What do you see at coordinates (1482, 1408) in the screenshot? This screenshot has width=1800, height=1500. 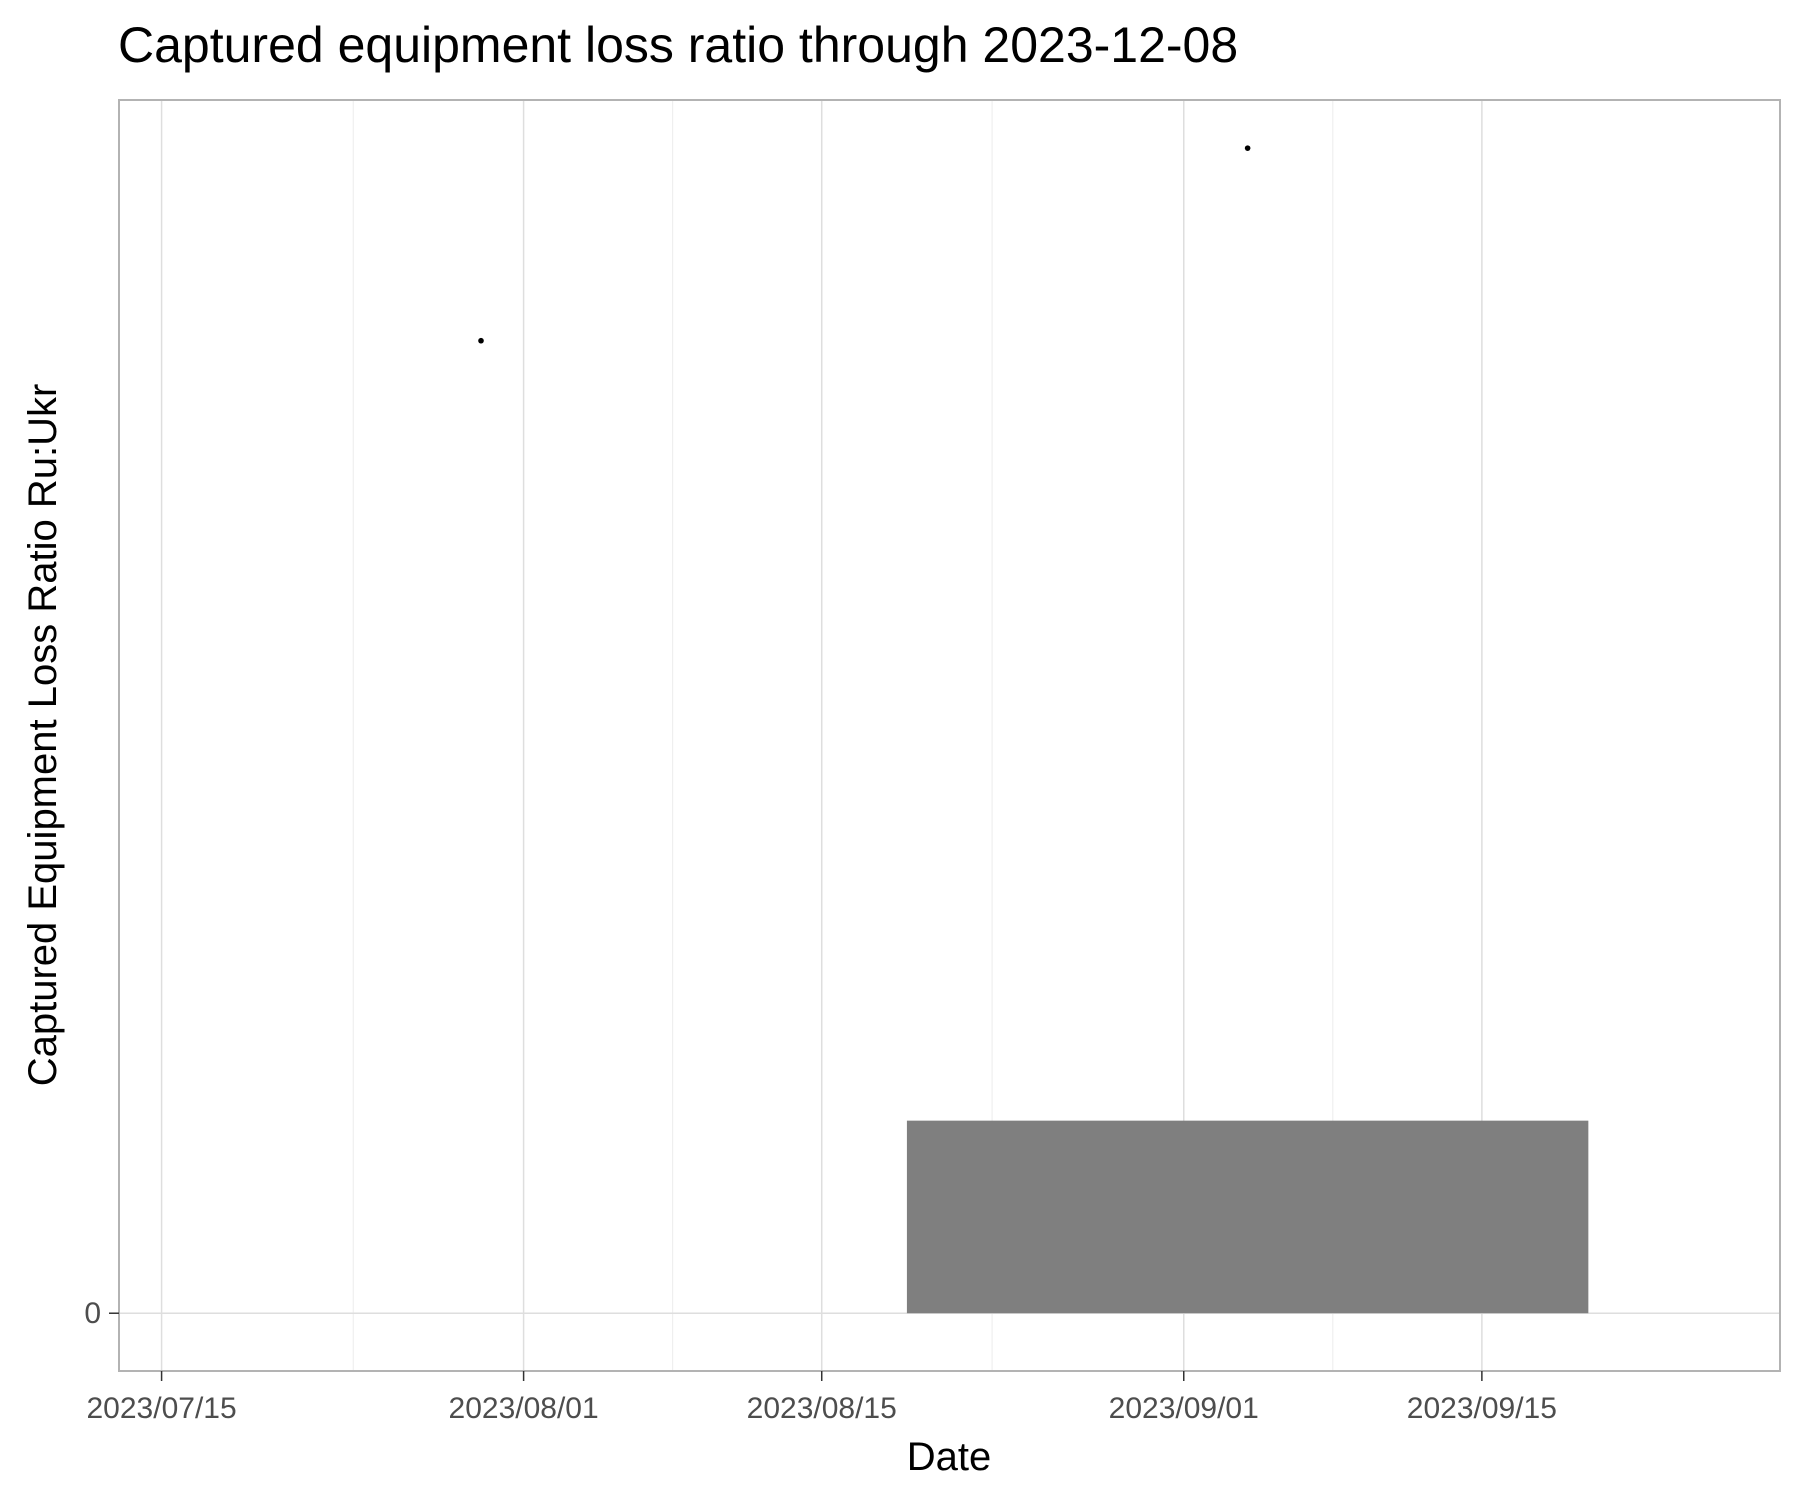 I see `x-tick-label: 2023/09/15` at bounding box center [1482, 1408].